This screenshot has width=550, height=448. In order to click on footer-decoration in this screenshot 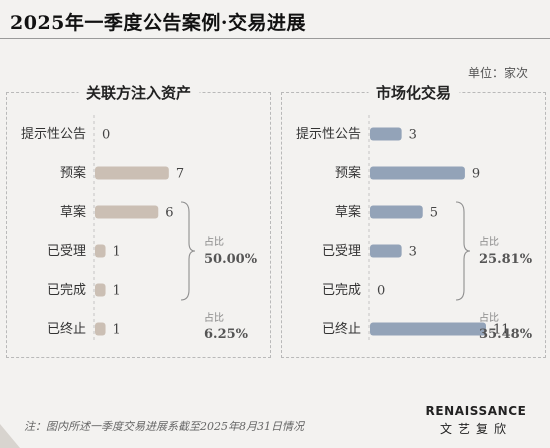, I will do `click(10, 436)`.